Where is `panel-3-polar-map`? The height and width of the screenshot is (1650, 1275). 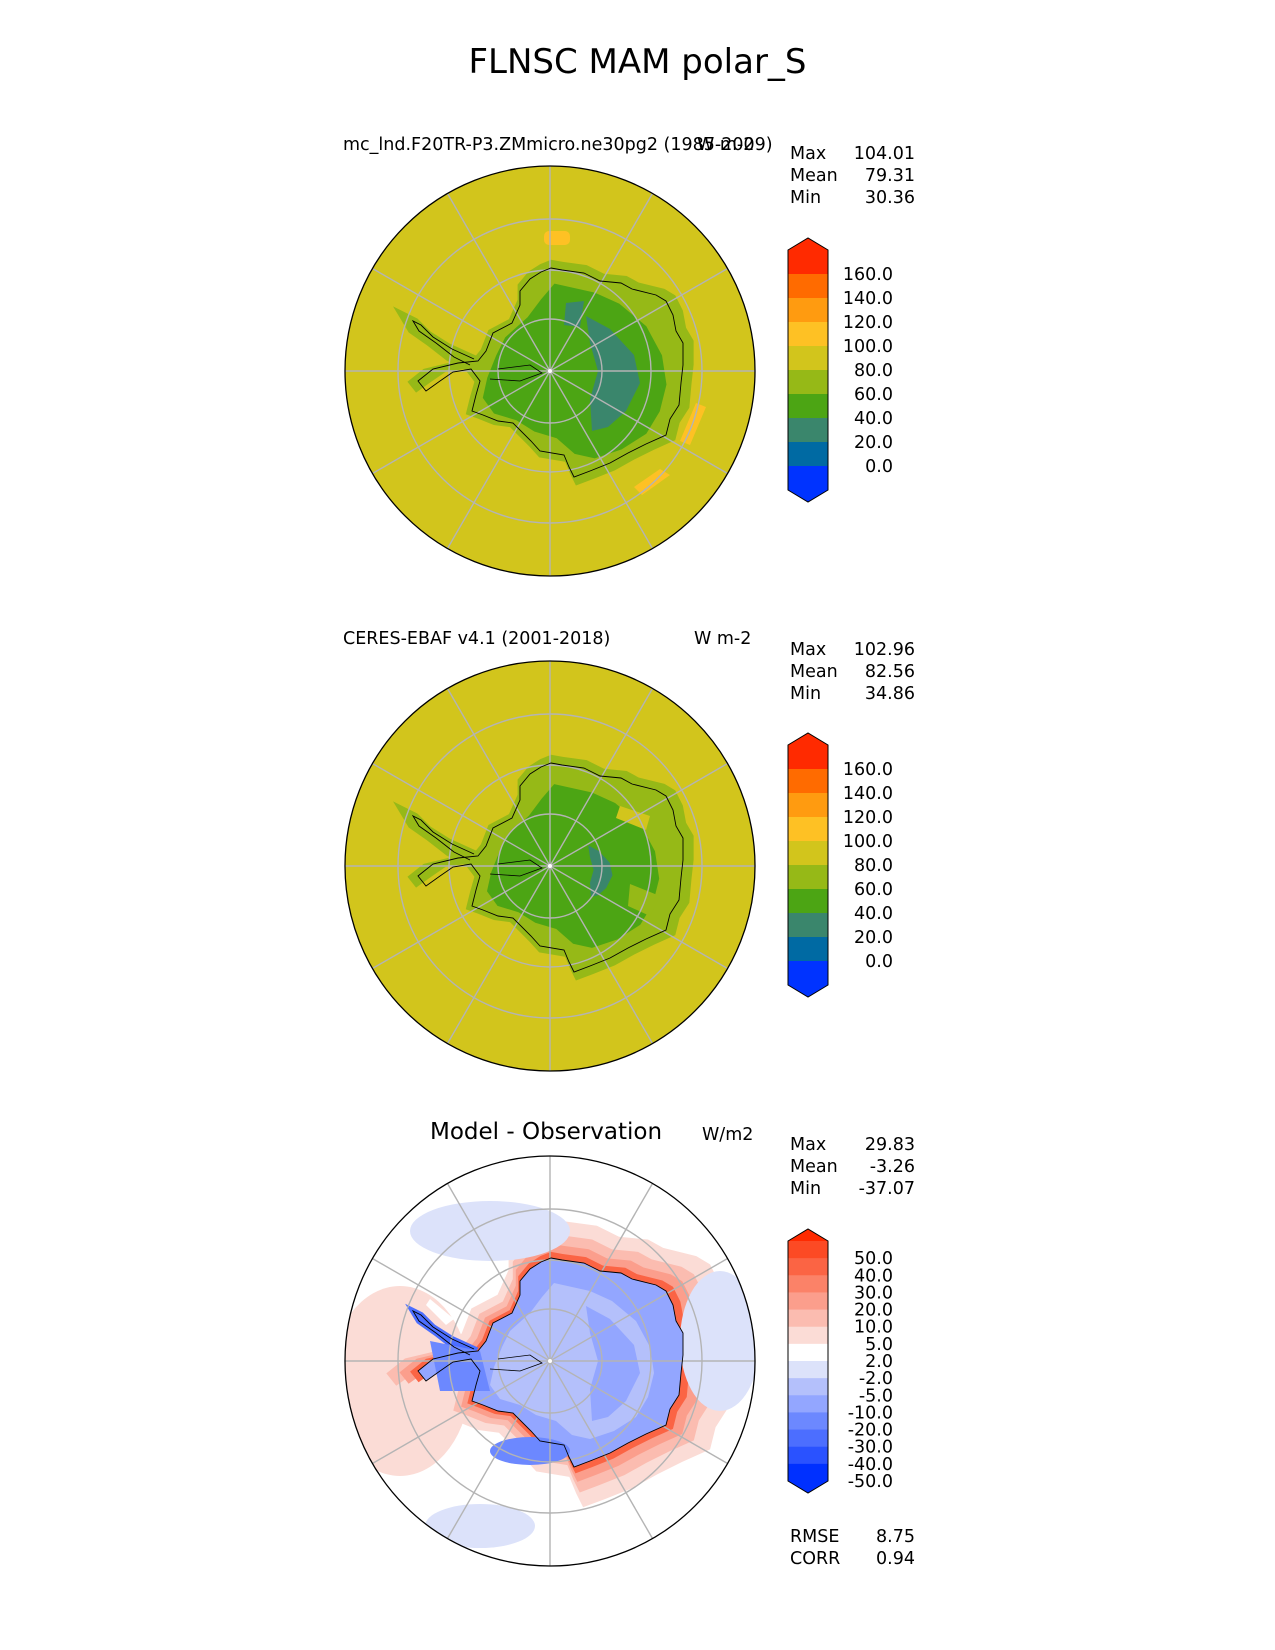 panel-3-polar-map is located at coordinates (550, 1361).